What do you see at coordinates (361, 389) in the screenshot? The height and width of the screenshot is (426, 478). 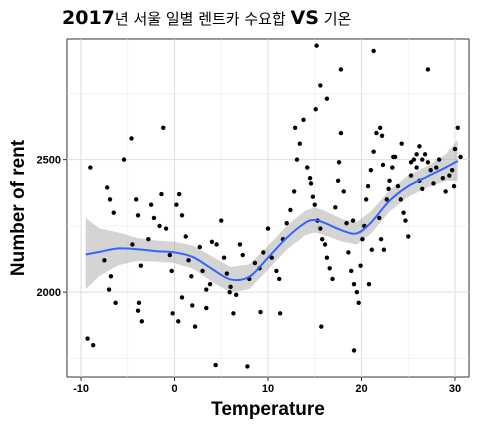 I see `x-tick-label: 20` at bounding box center [361, 389].